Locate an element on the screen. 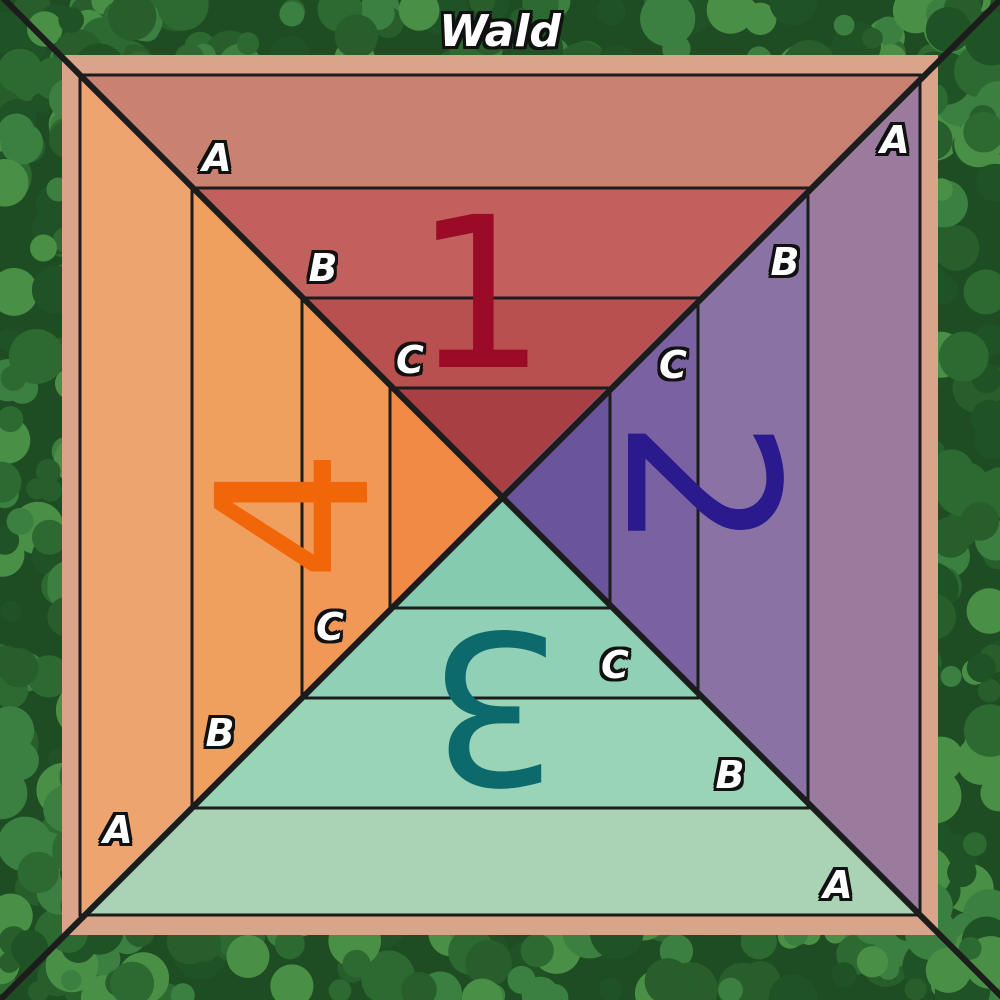 Image resolution: width=1000 pixels, height=1000 pixels. zone-1-number: 1 is located at coordinates (480, 294).